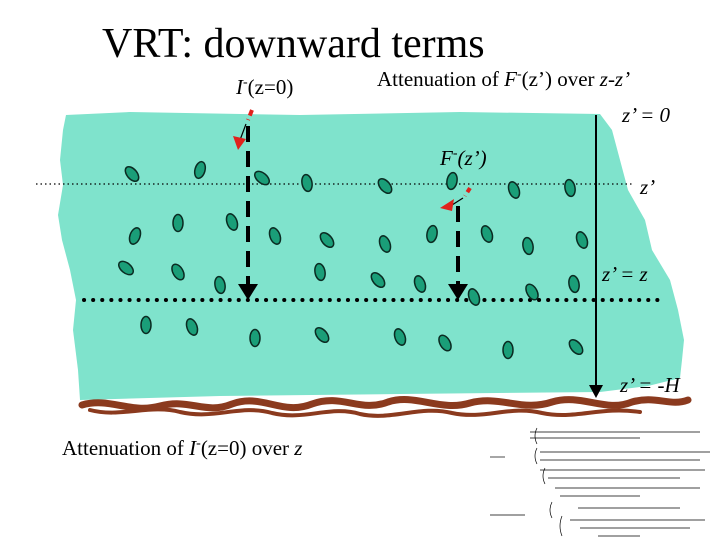  I want to click on red-arrow-i, so click(243, 129).